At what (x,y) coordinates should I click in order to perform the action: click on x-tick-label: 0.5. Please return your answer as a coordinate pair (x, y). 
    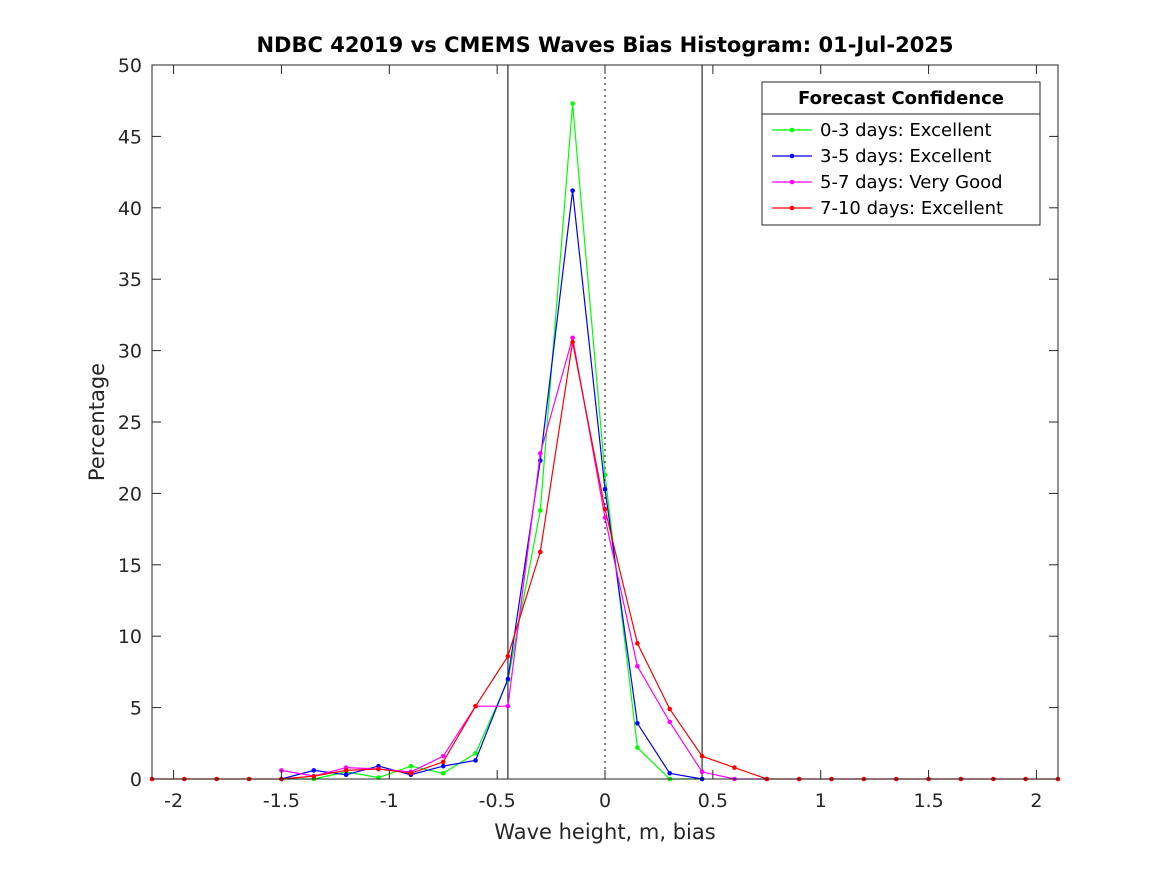
    Looking at the image, I should click on (713, 801).